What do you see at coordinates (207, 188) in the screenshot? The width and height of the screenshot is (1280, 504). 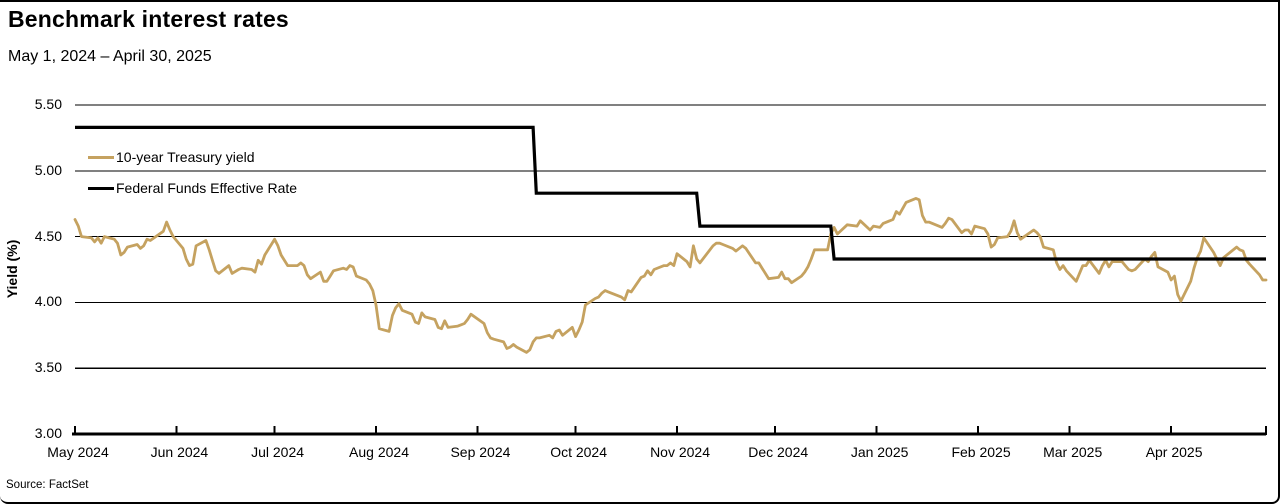 I see `legend-label-fed-funds: Federal Funds Effective Rate` at bounding box center [207, 188].